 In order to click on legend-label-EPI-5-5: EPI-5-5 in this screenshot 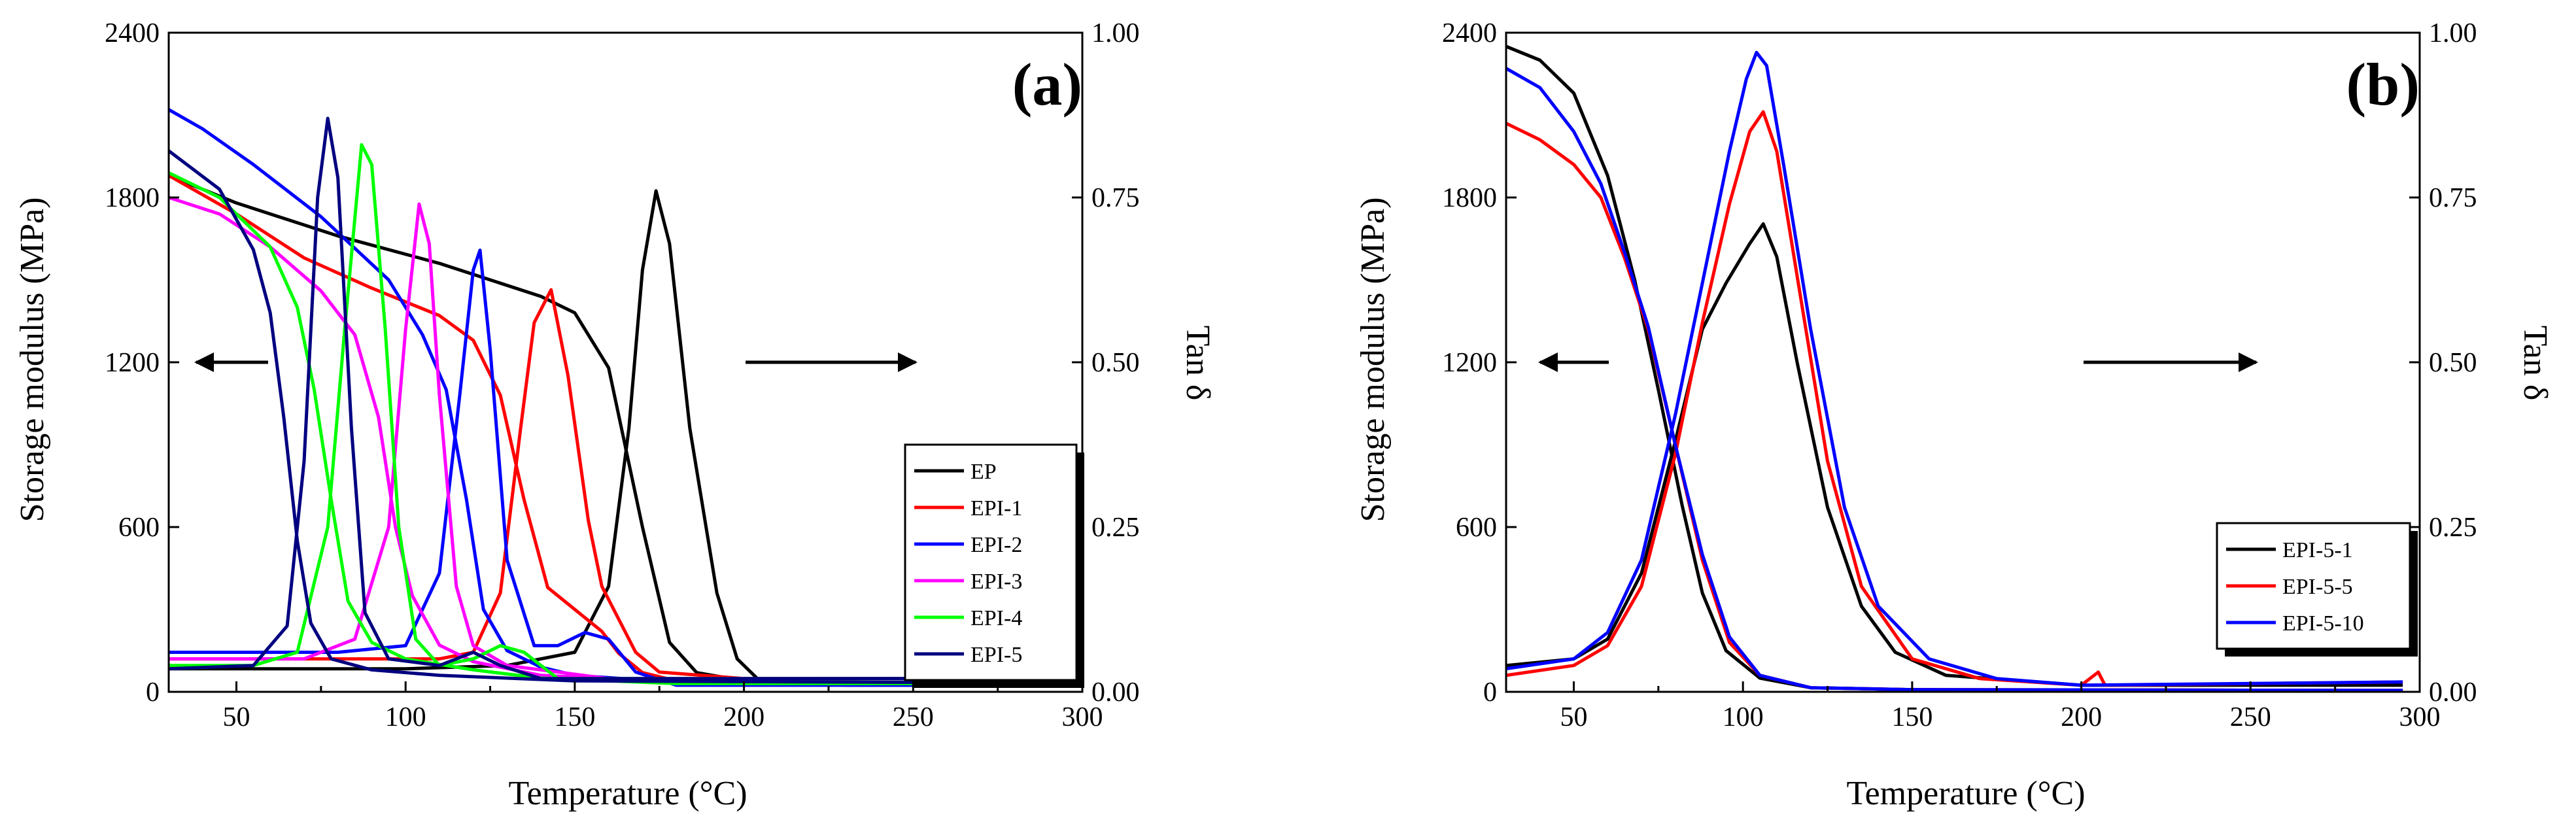, I will do `click(2318, 587)`.